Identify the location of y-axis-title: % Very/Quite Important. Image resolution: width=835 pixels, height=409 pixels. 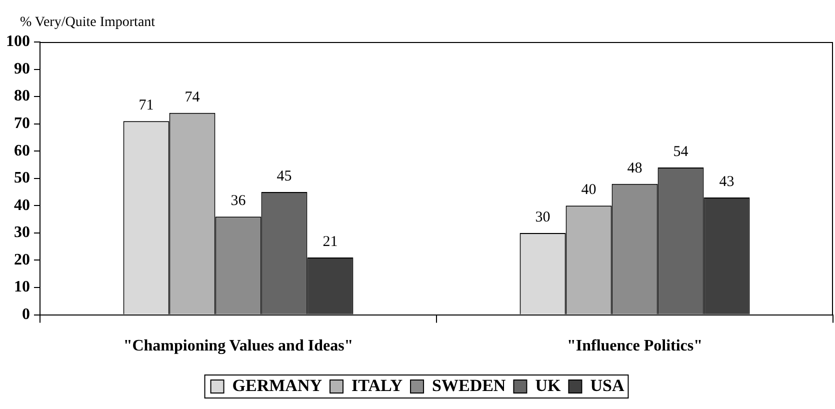
(88, 22).